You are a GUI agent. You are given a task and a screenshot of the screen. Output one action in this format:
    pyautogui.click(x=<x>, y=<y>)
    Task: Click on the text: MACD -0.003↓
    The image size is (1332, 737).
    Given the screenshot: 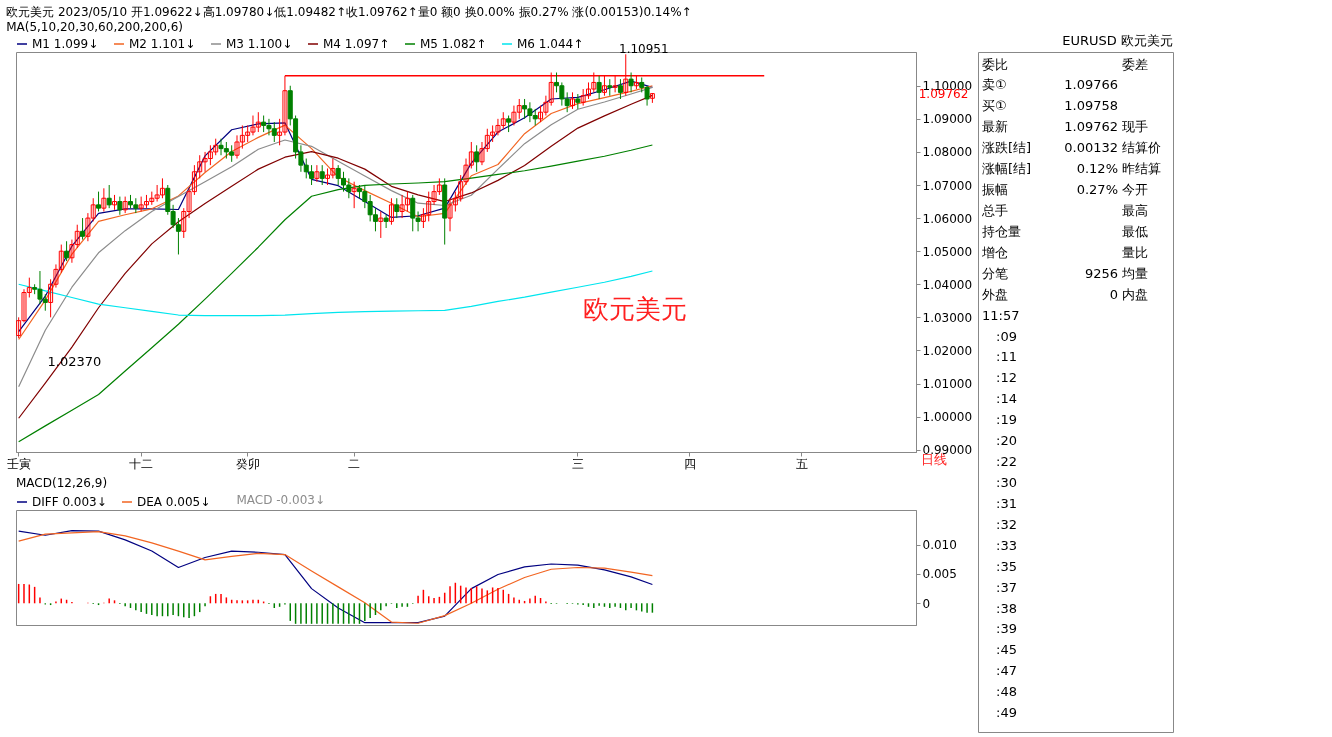 What is the action you would take?
    pyautogui.click(x=281, y=499)
    